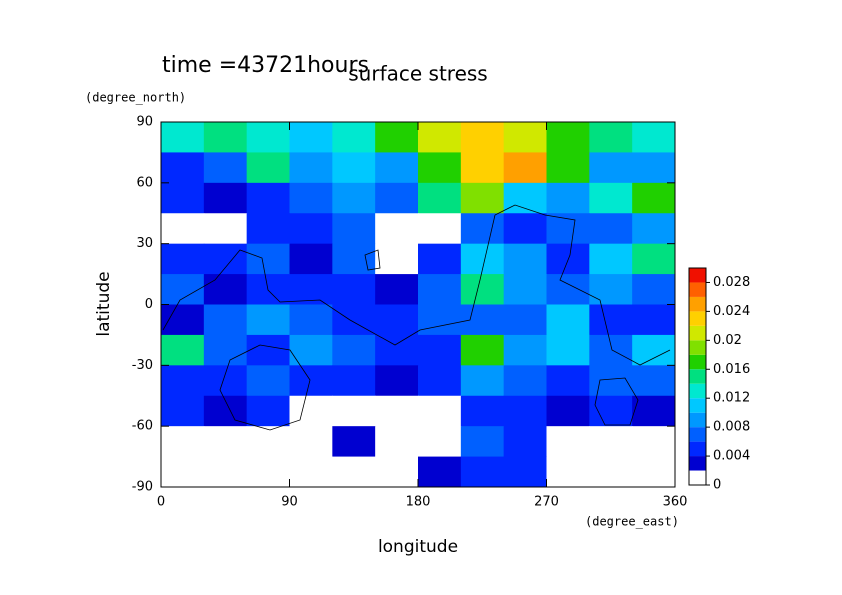  What do you see at coordinates (697, 376) in the screenshot?
I see `colorbar-frame` at bounding box center [697, 376].